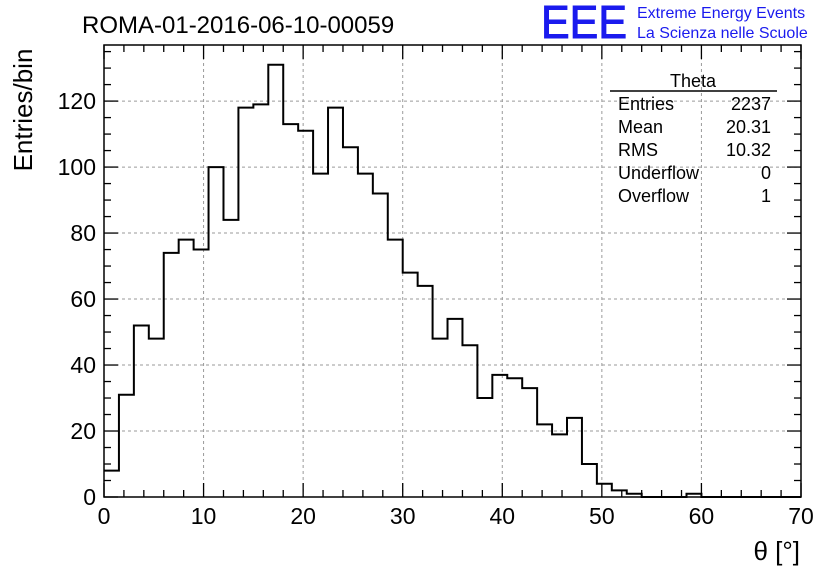 The width and height of the screenshot is (836, 572). What do you see at coordinates (640, 127) in the screenshot?
I see `stats-label: Mean` at bounding box center [640, 127].